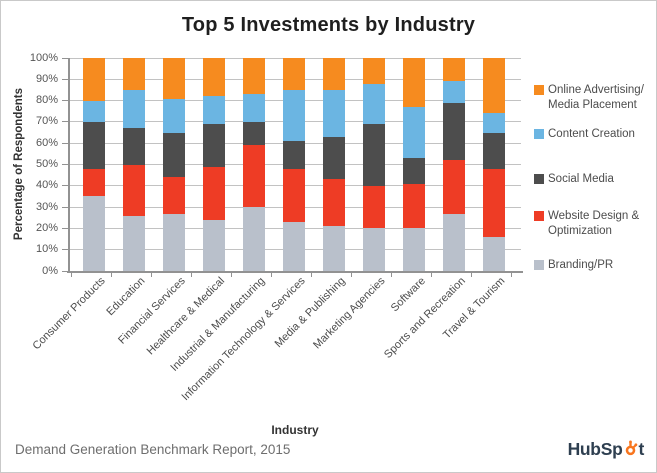  I want to click on chart-title: Top 5 Investments by Industry, so click(328, 25).